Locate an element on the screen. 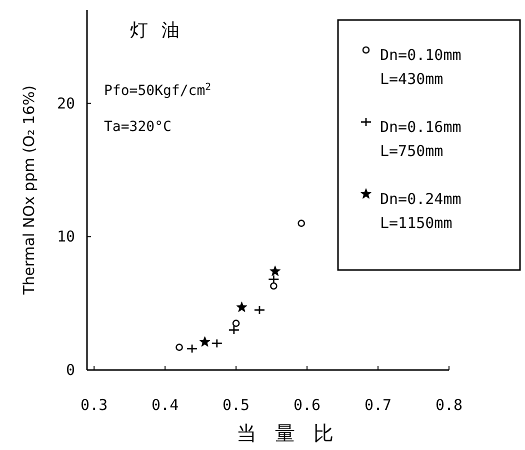 The width and height of the screenshot is (525, 450). x-axis-title: 当 量 比 is located at coordinates (288, 433).